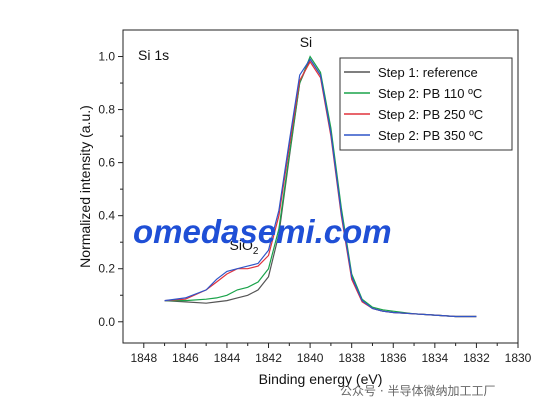 The width and height of the screenshot is (560, 411). Describe the element at coordinates (476, 358) in the screenshot. I see `x-tick-label: 1832` at that location.